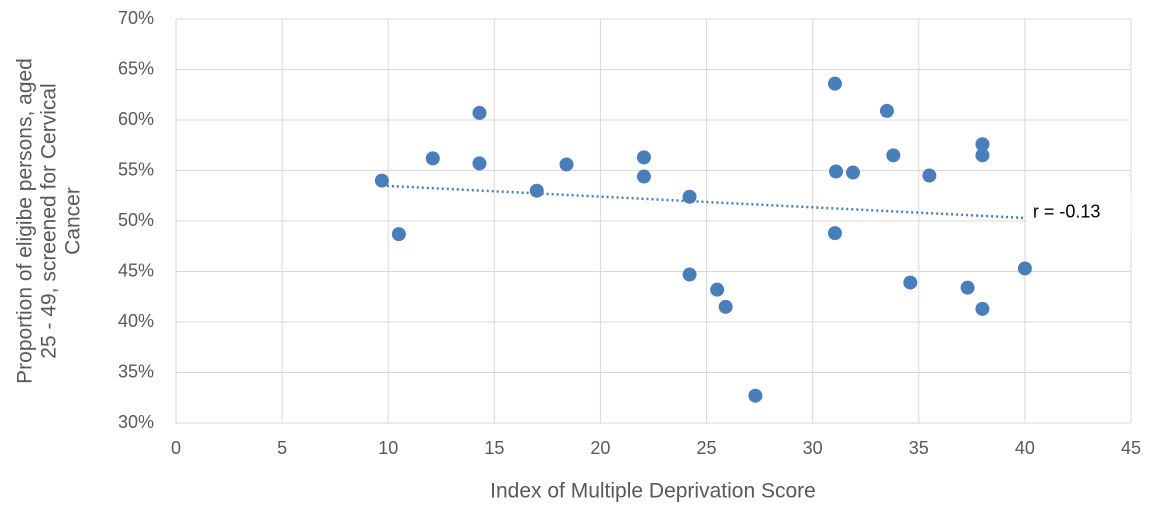  Describe the element at coordinates (136, 270) in the screenshot. I see `y-tick-label: 45%` at that location.